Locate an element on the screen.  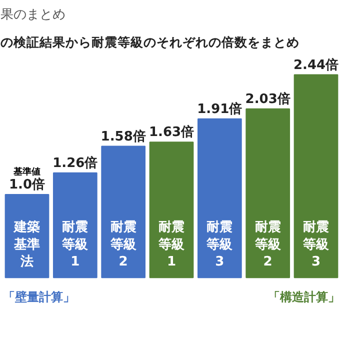
chart-title: の検証結果から耐震等級のそれぞれの倍数をまとめ is located at coordinates (150, 42).